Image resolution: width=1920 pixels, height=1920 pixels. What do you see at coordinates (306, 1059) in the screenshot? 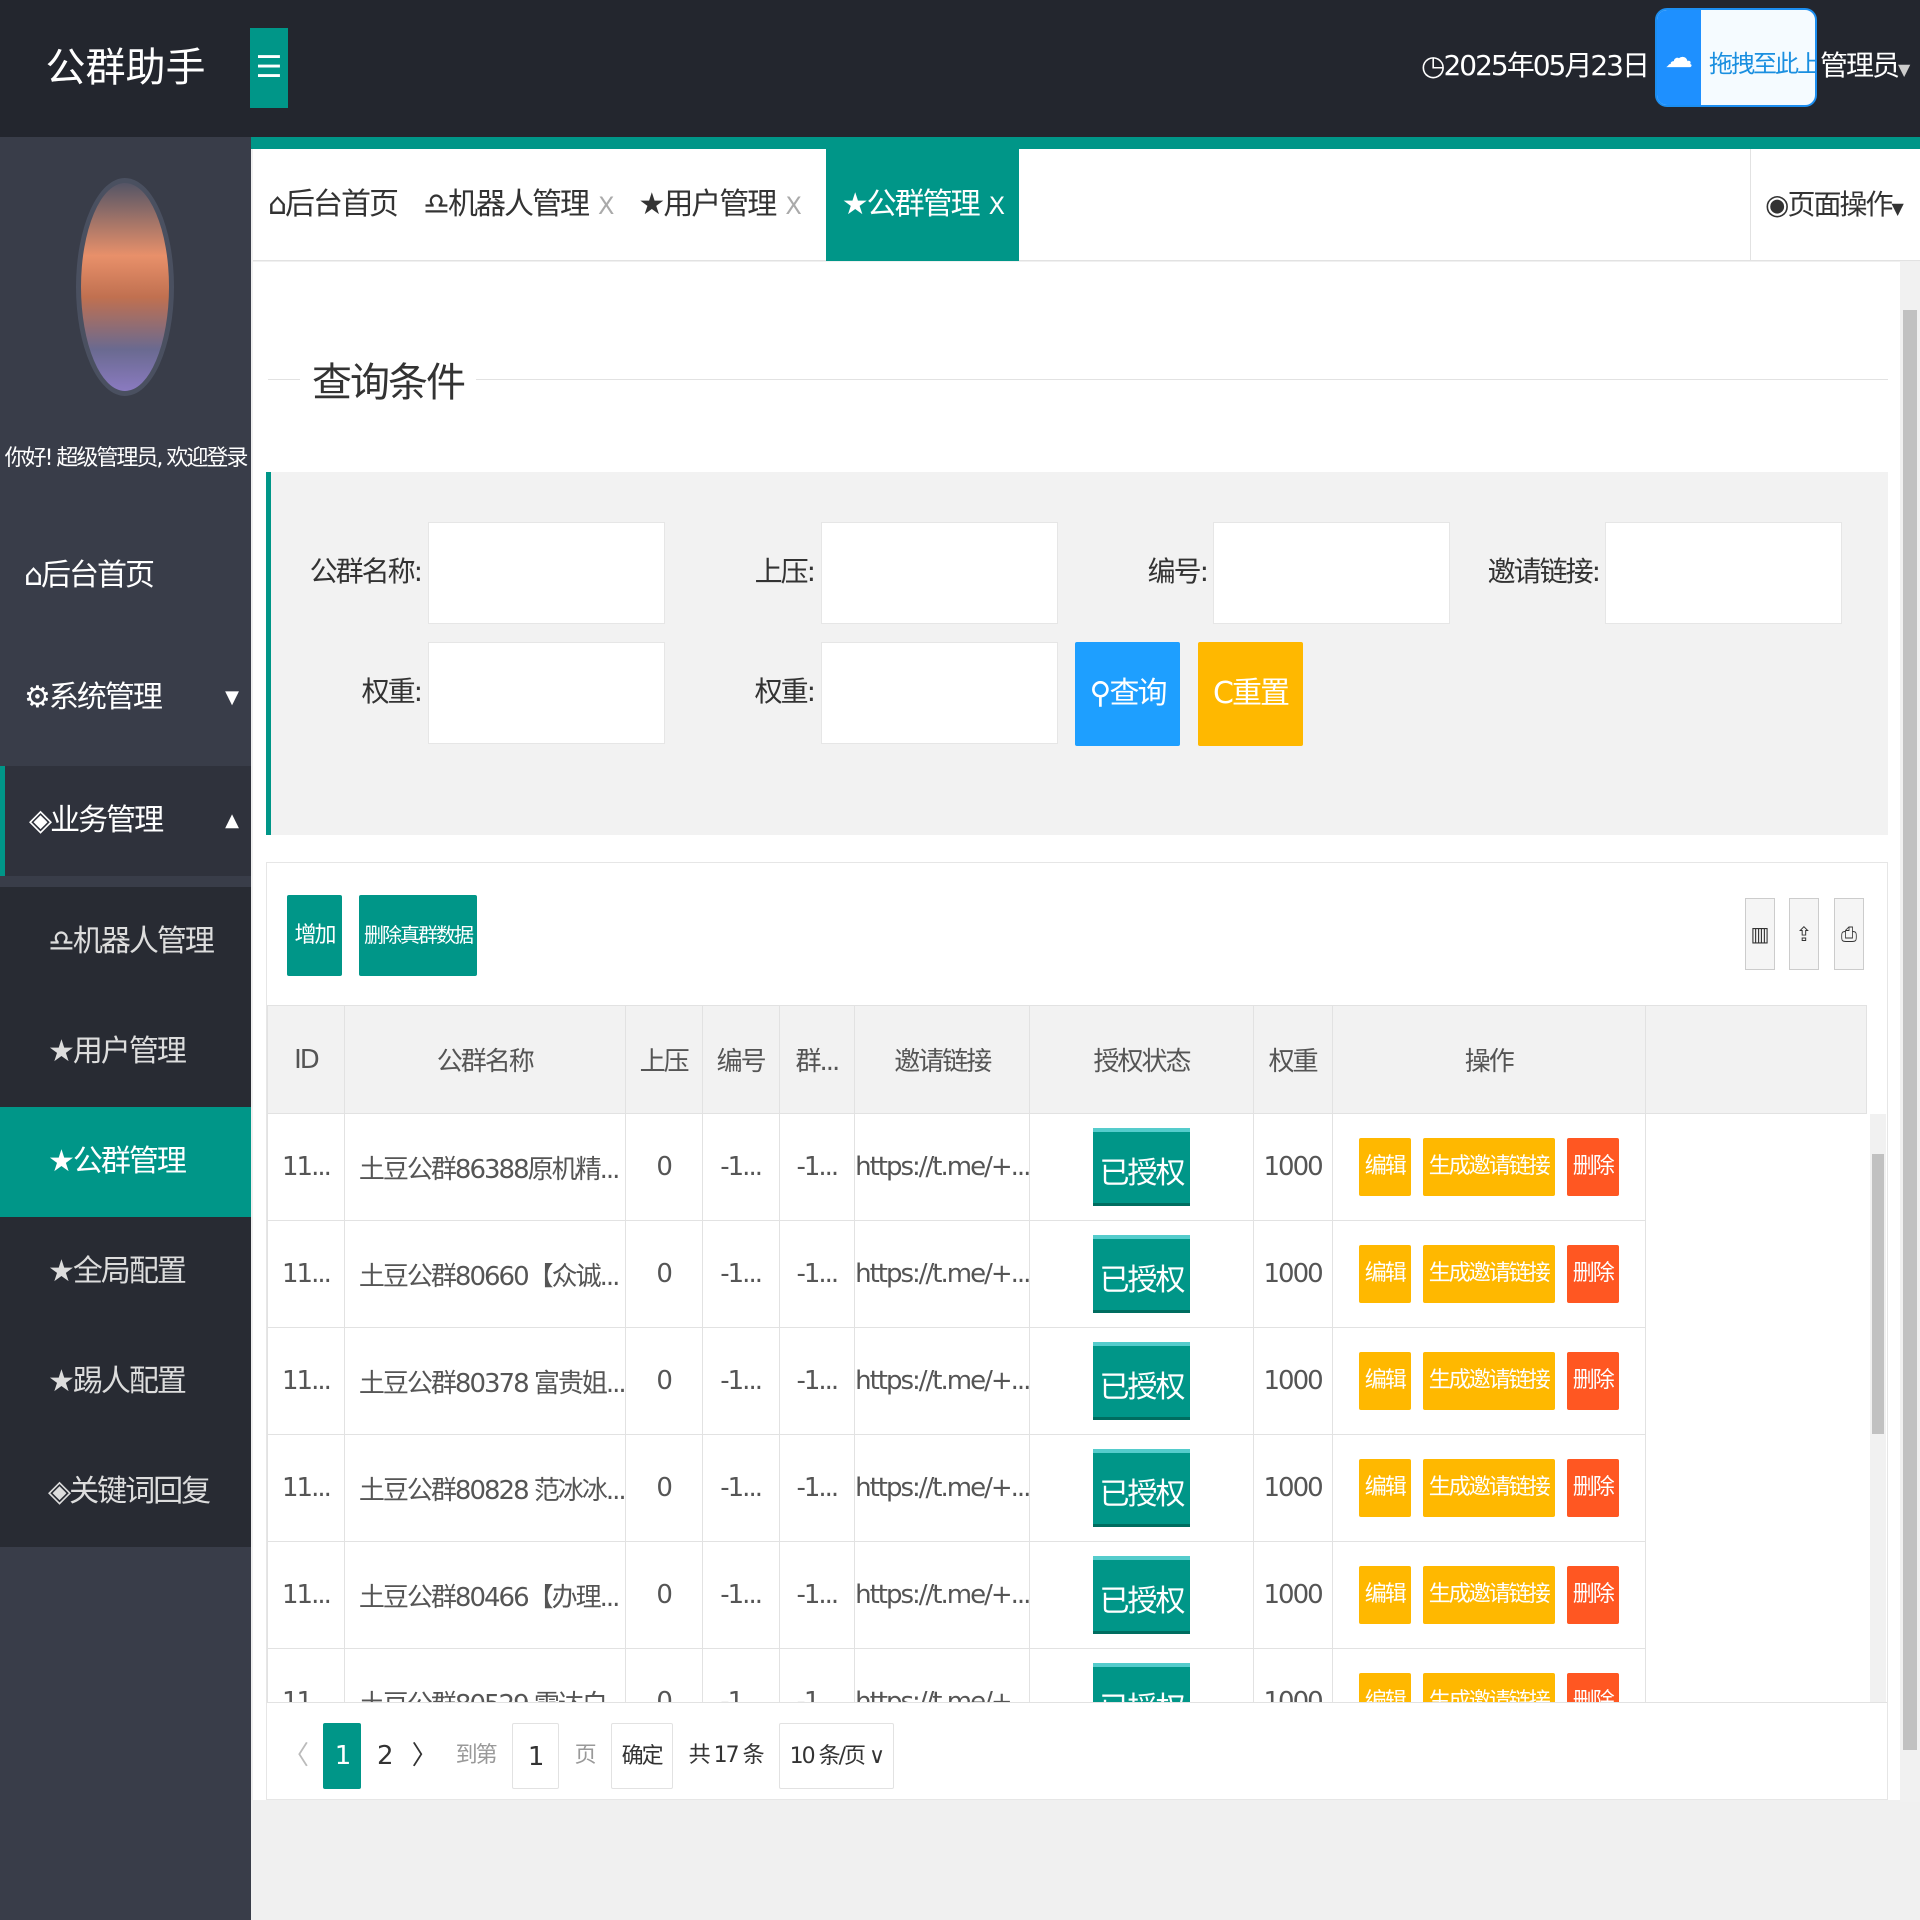
I see `column-header: ID` at bounding box center [306, 1059].